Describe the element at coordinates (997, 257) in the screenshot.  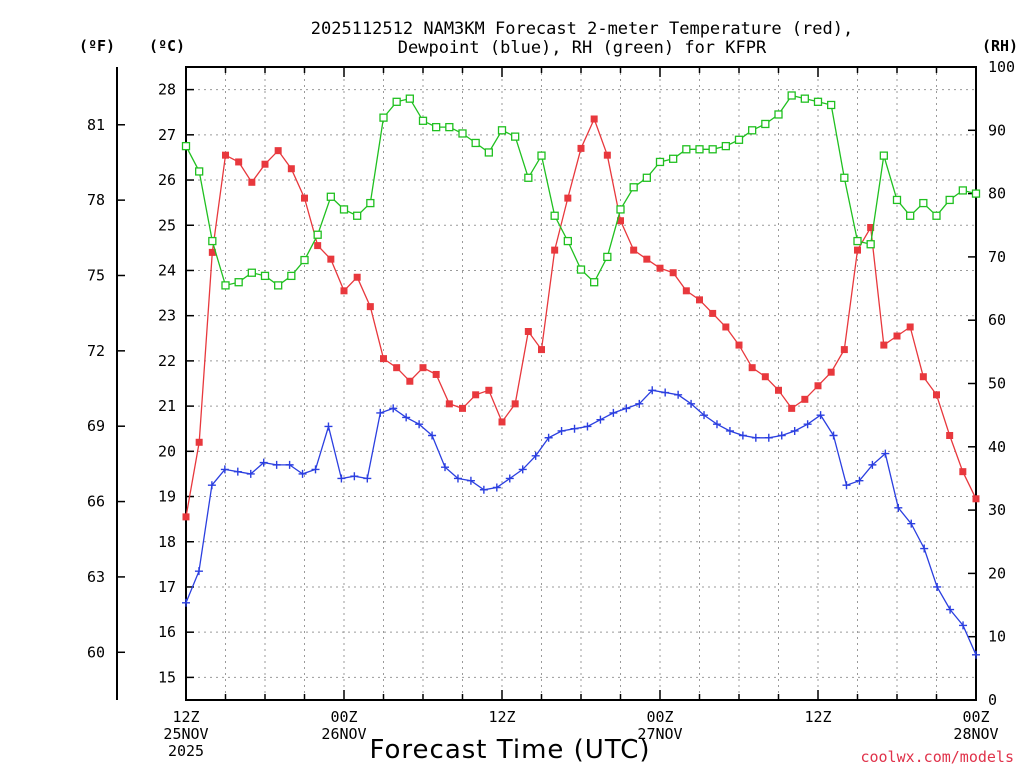
I see `rh-tick-label: 70` at that location.